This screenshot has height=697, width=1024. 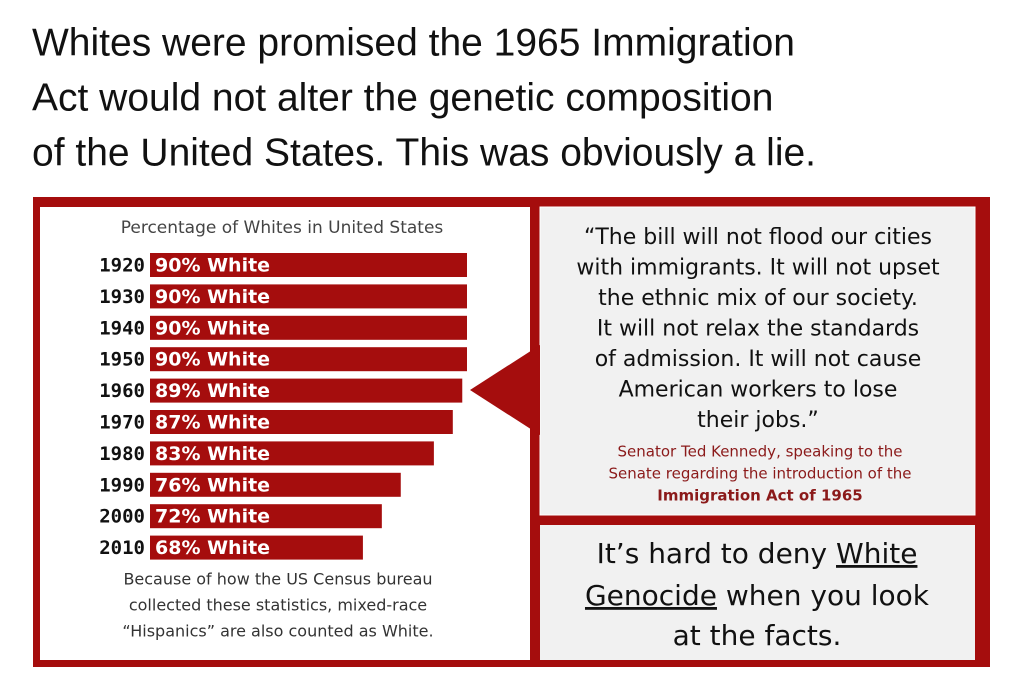 What do you see at coordinates (122, 454) in the screenshot?
I see `year-label: 1980` at bounding box center [122, 454].